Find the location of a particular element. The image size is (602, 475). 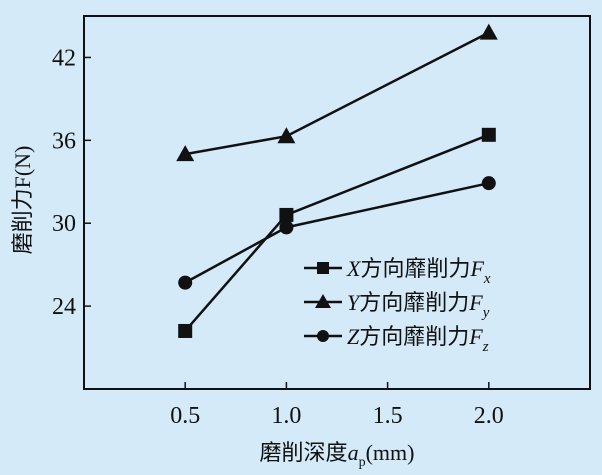

legend-item-y: Y方向靡削力Fy is located at coordinates (397, 305).